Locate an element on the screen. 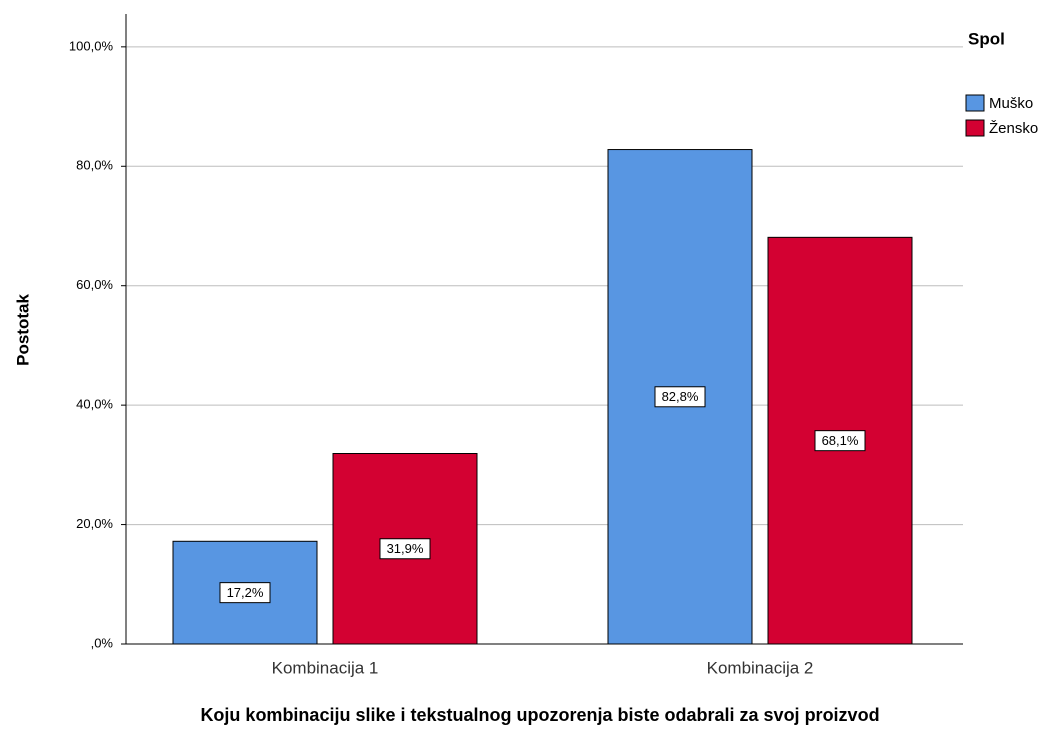 The image size is (1055, 754). data-label: 82,8% is located at coordinates (680, 396).